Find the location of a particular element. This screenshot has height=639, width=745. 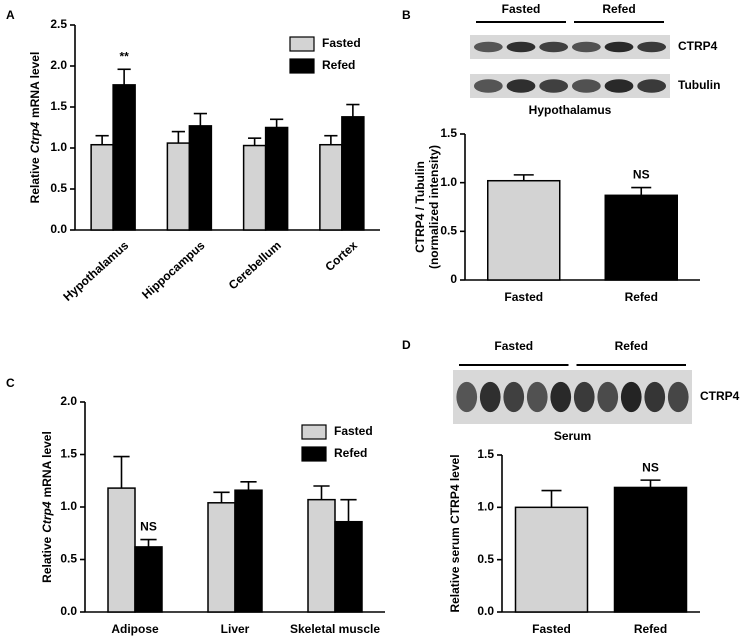

panel-letter: A is located at coordinates (10, 15).